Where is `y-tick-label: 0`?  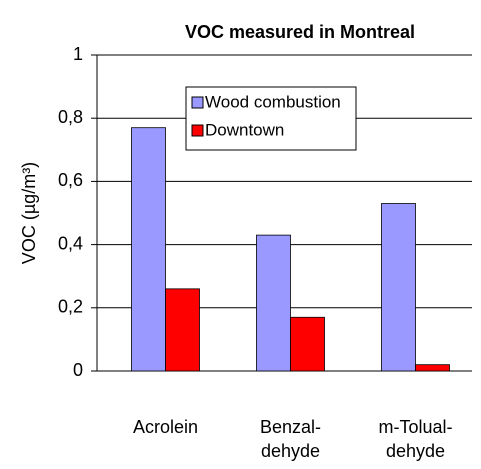
y-tick-label: 0 is located at coordinates (78, 370).